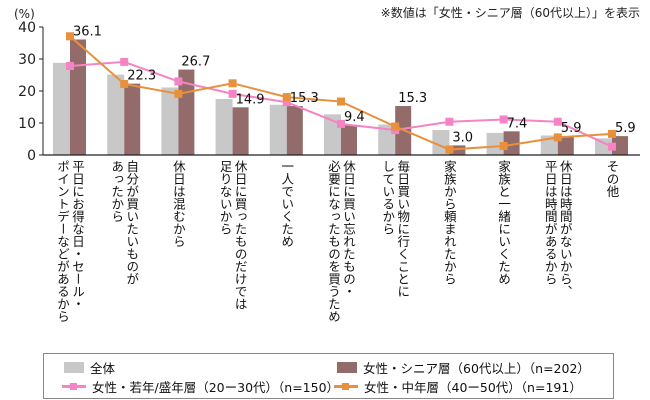 Image resolution: width=650 pixels, height=400 pixels. Describe the element at coordinates (462, 137) in the screenshot. I see `data-label: 3.0` at that location.